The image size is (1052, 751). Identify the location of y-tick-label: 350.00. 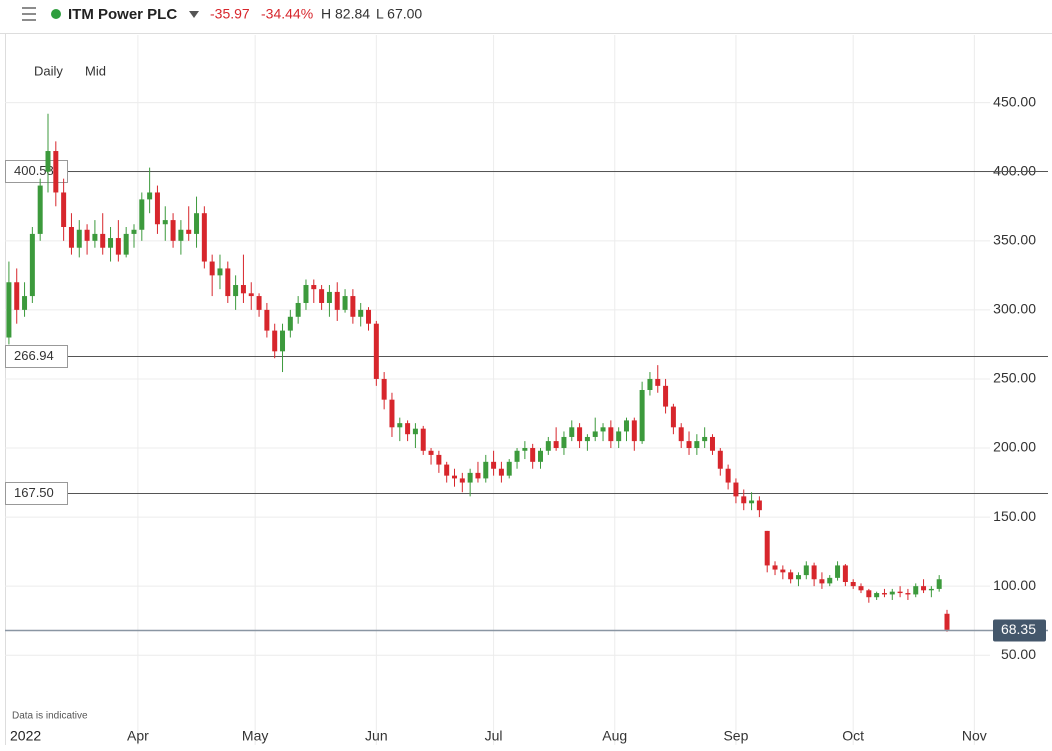
(1014, 240).